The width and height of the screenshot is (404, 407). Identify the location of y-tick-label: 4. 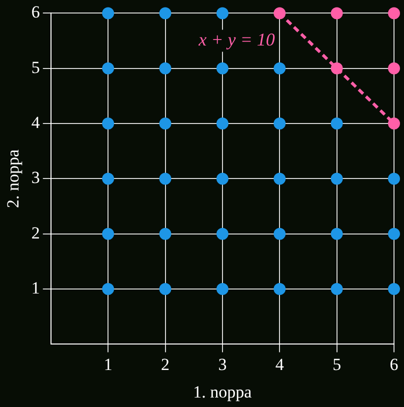
(35, 122).